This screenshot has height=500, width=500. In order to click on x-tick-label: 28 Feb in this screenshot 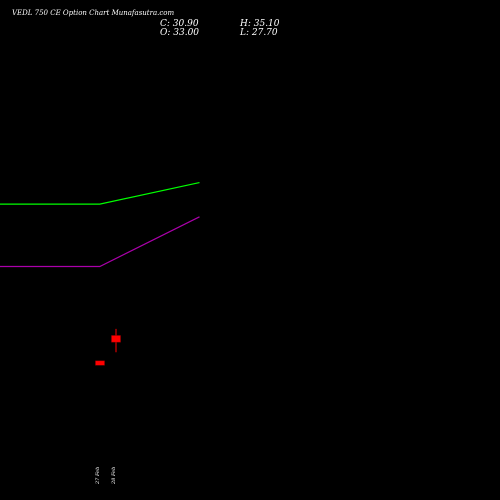, I will do `click(114, 476)`.